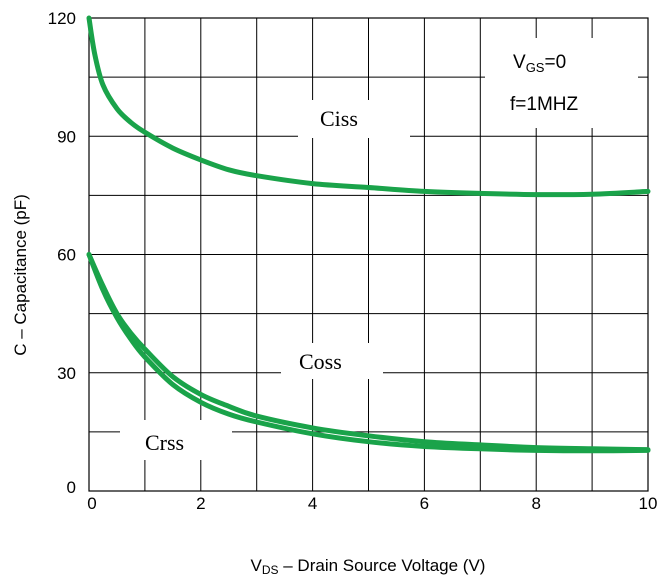 The height and width of the screenshot is (583, 668). Describe the element at coordinates (91, 503) in the screenshot. I see `x-tick-label: 0` at that location.